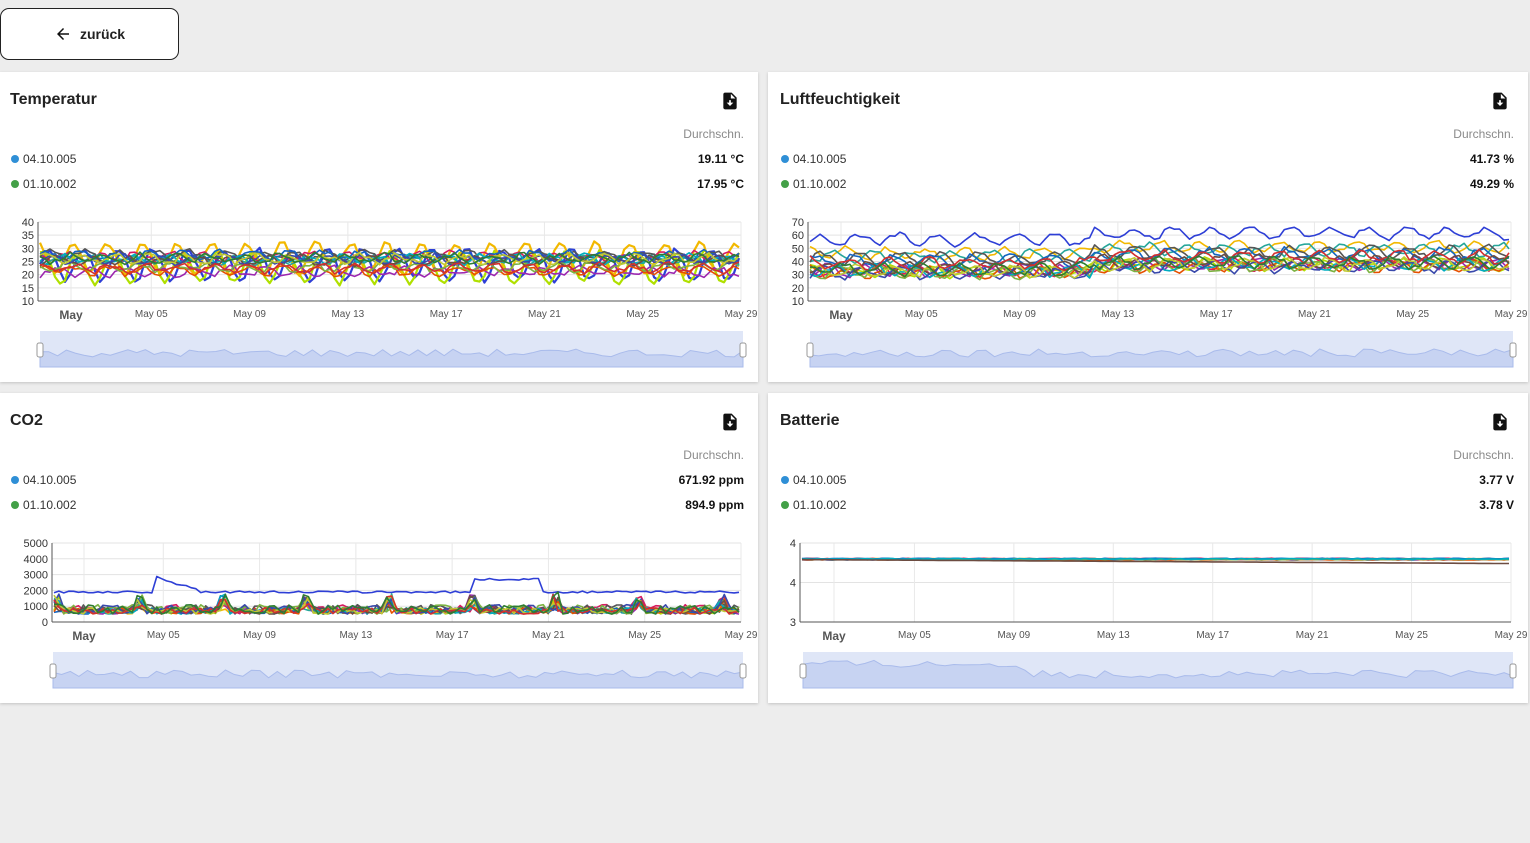 The image size is (1530, 843). Describe the element at coordinates (36, 560) in the screenshot. I see `y-tick-label: 4000` at that location.